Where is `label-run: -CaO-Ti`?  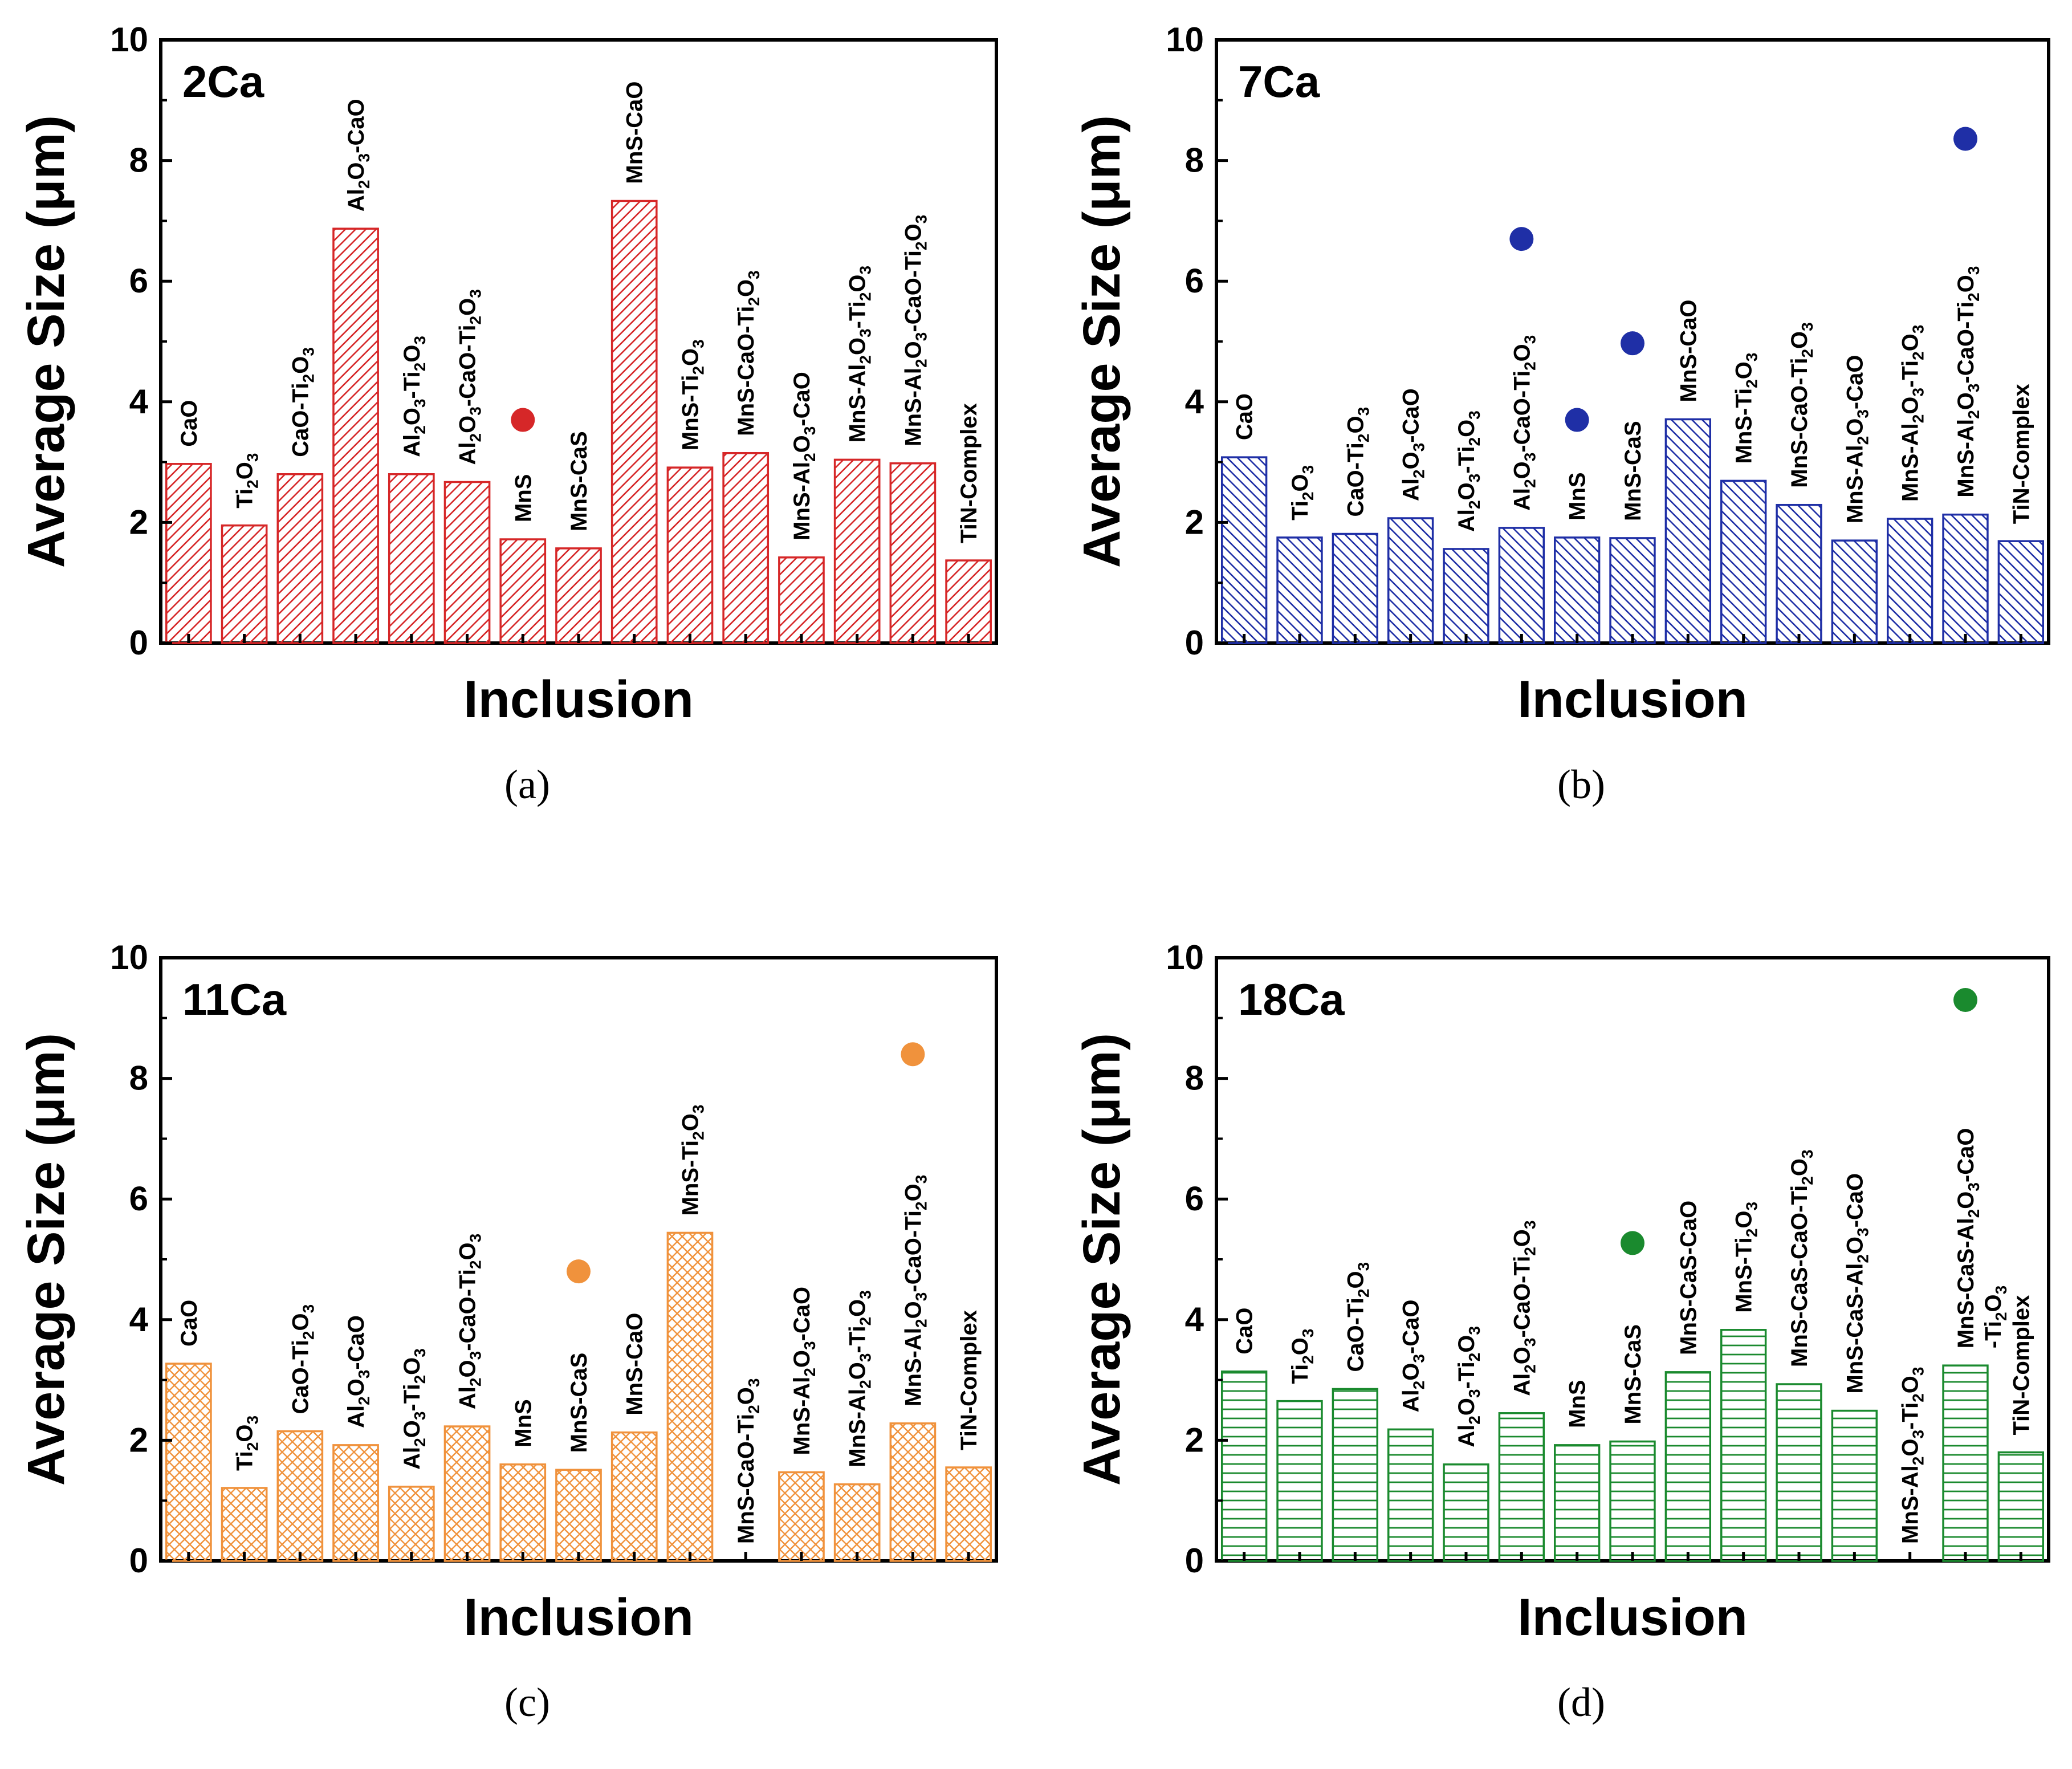
label-run: -CaO-Ti is located at coordinates (1521, 412).